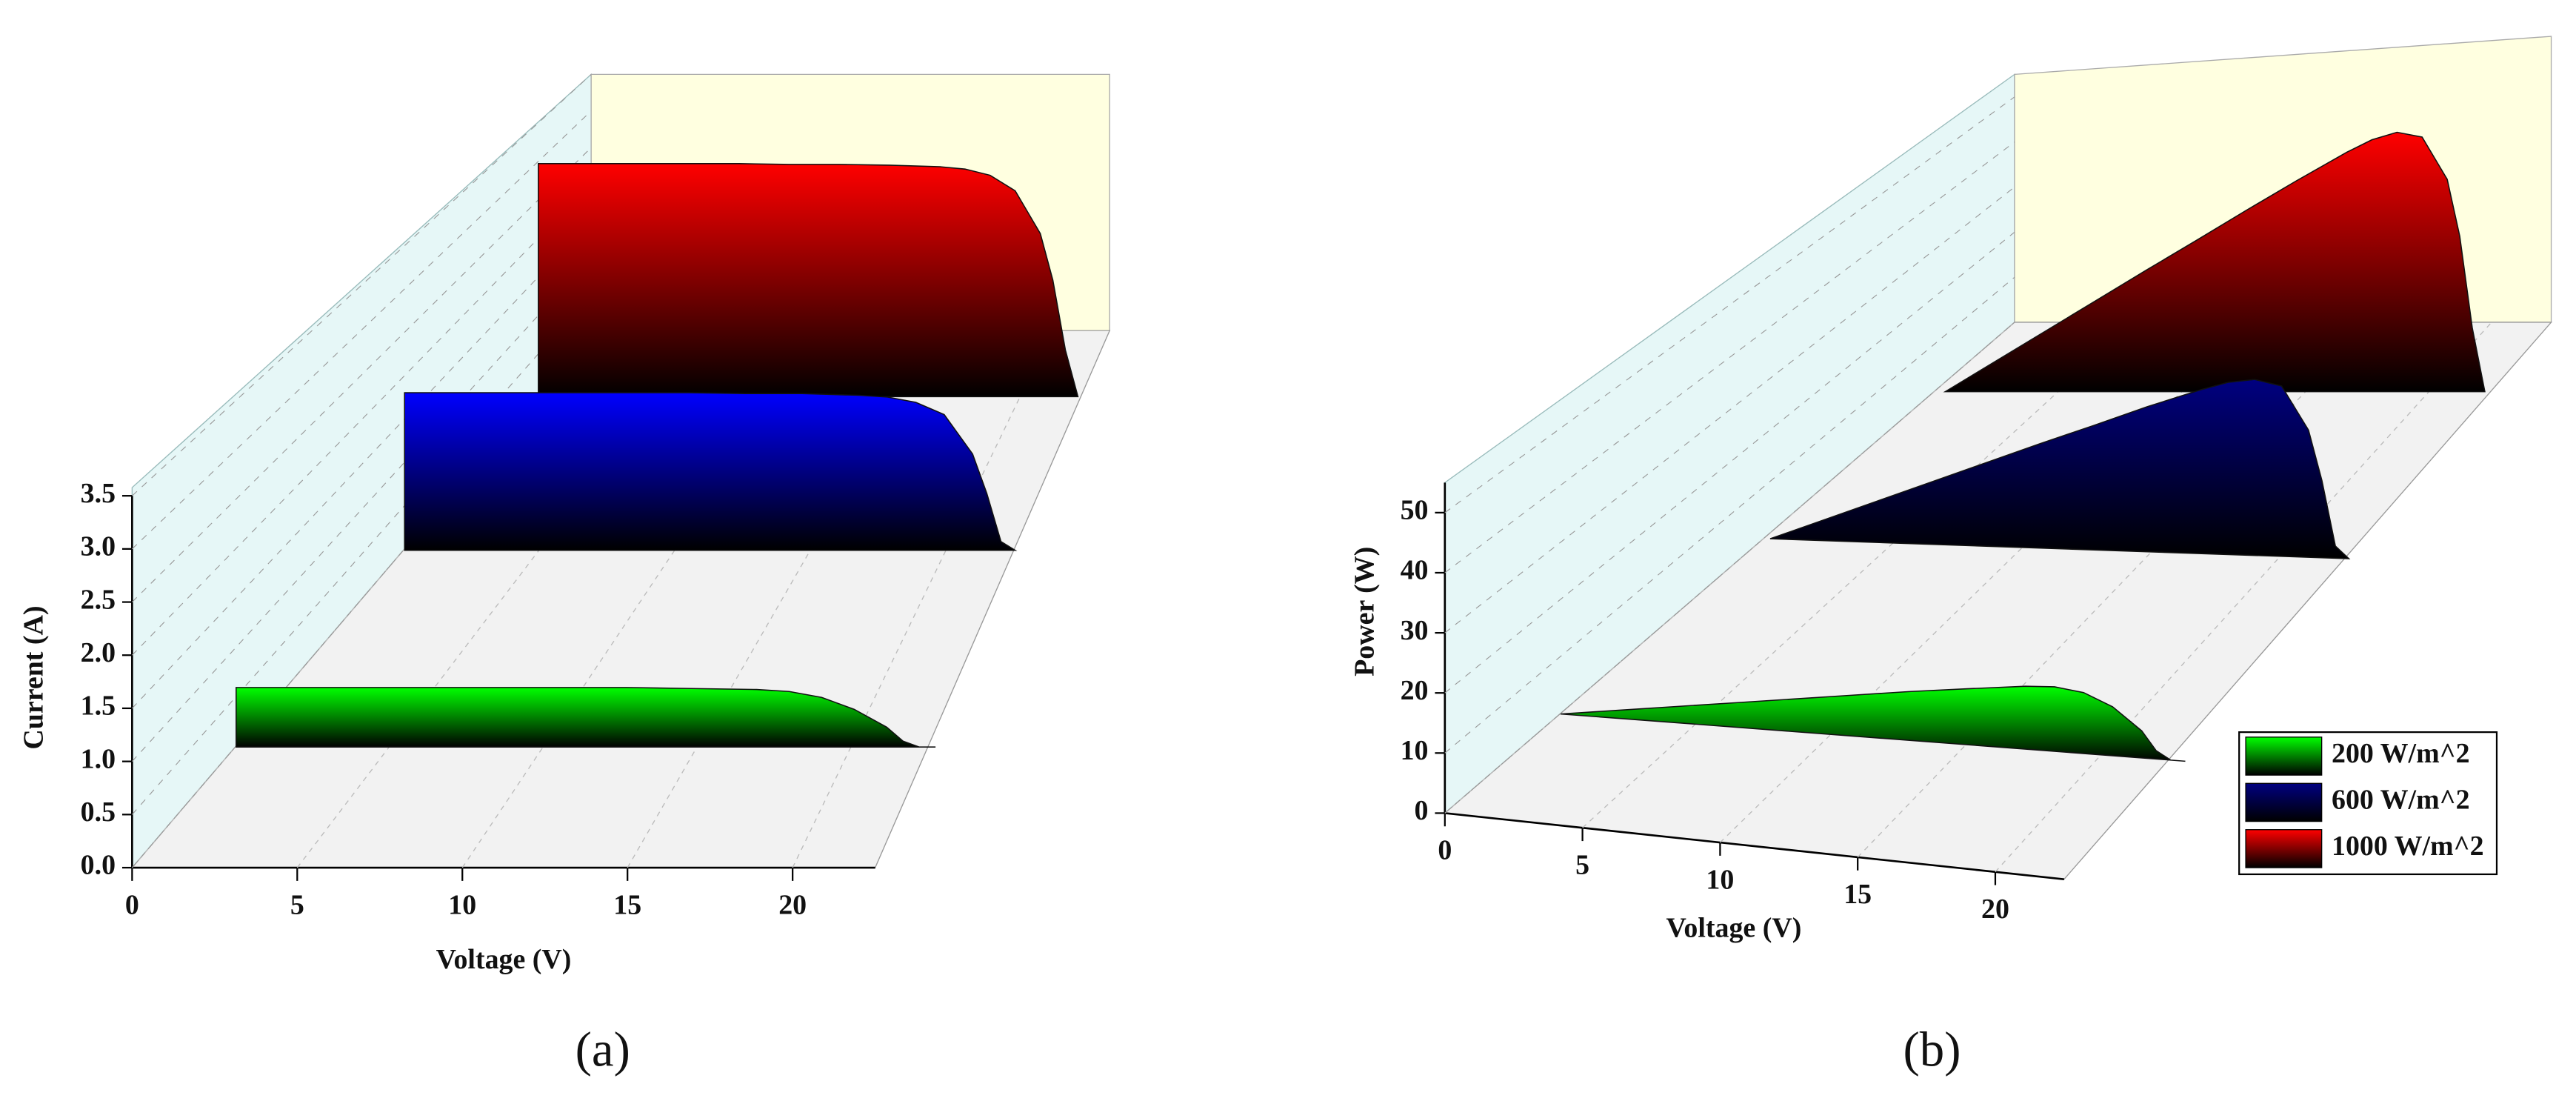  Describe the element at coordinates (1415, 690) in the screenshot. I see `y-tick-label: 20` at that location.